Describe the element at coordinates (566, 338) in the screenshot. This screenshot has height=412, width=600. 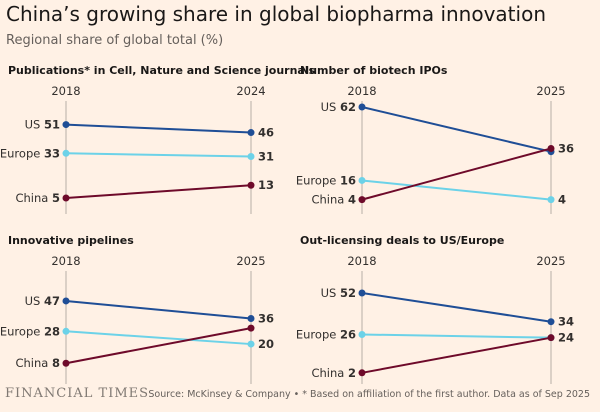
I see `data-label: 24` at that location.